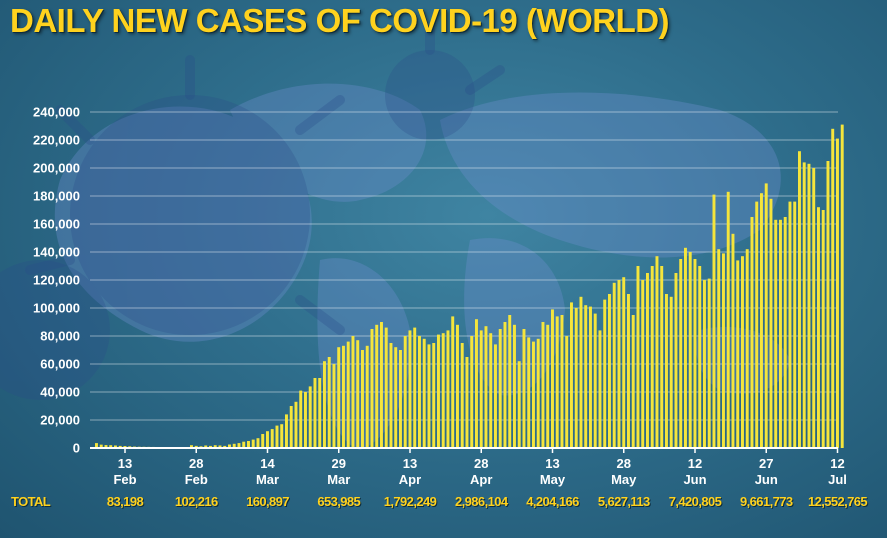 The width and height of the screenshot is (887, 538). What do you see at coordinates (766, 501) in the screenshot?
I see `total-value: 9,661,773` at bounding box center [766, 501].